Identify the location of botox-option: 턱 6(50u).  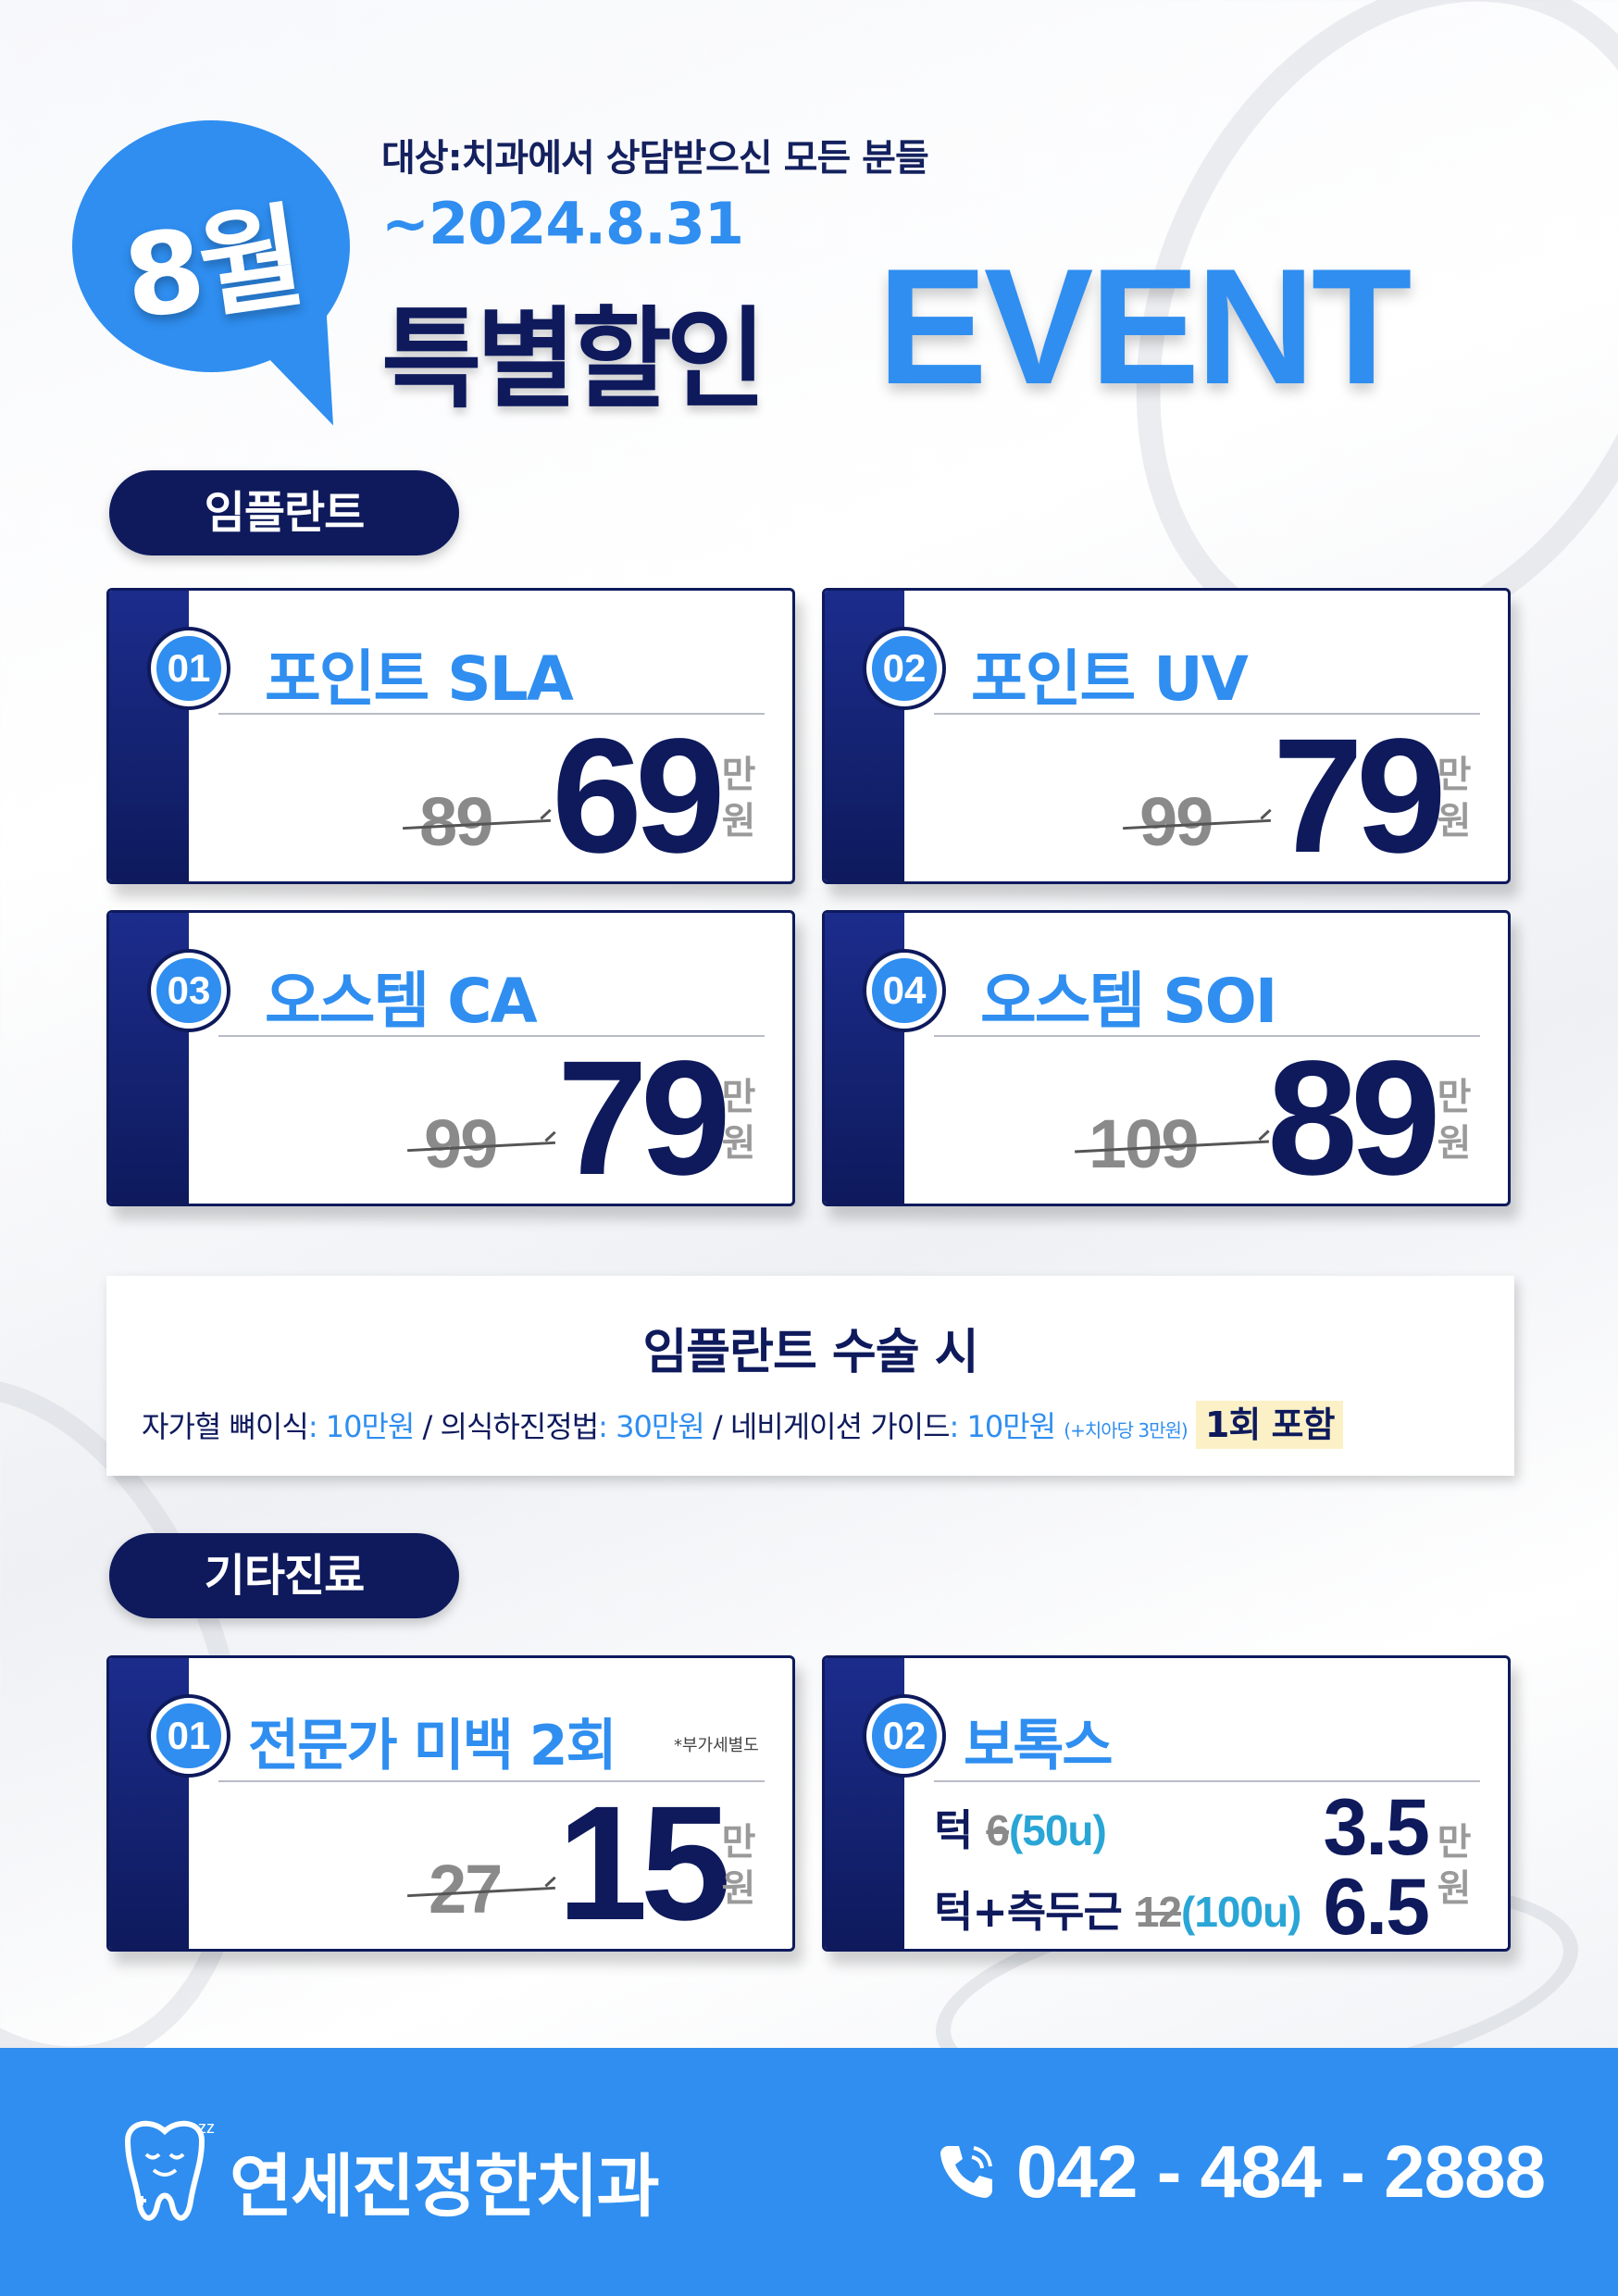
(1020, 1827).